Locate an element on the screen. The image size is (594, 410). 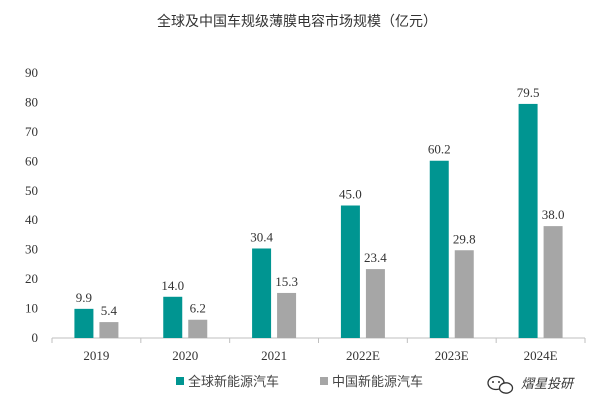
y-tick-label: 50 is located at coordinates (31, 190).